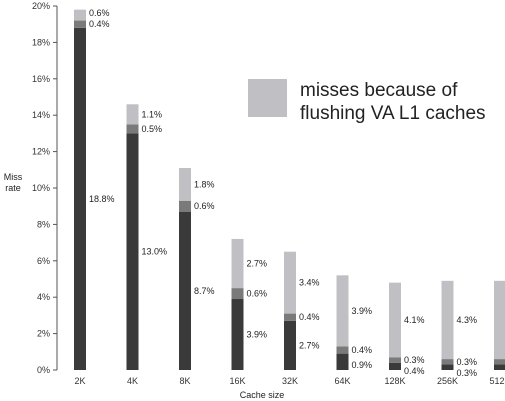 The width and height of the screenshot is (505, 401). Describe the element at coordinates (204, 291) in the screenshot. I see `data-label-bottom: 8.7%` at that location.